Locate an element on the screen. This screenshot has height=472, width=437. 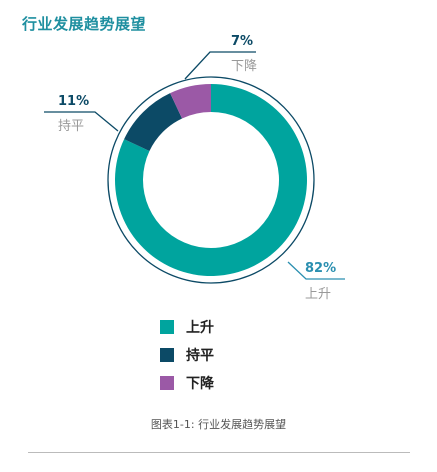
leader-line-up is located at coordinates (316, 270).